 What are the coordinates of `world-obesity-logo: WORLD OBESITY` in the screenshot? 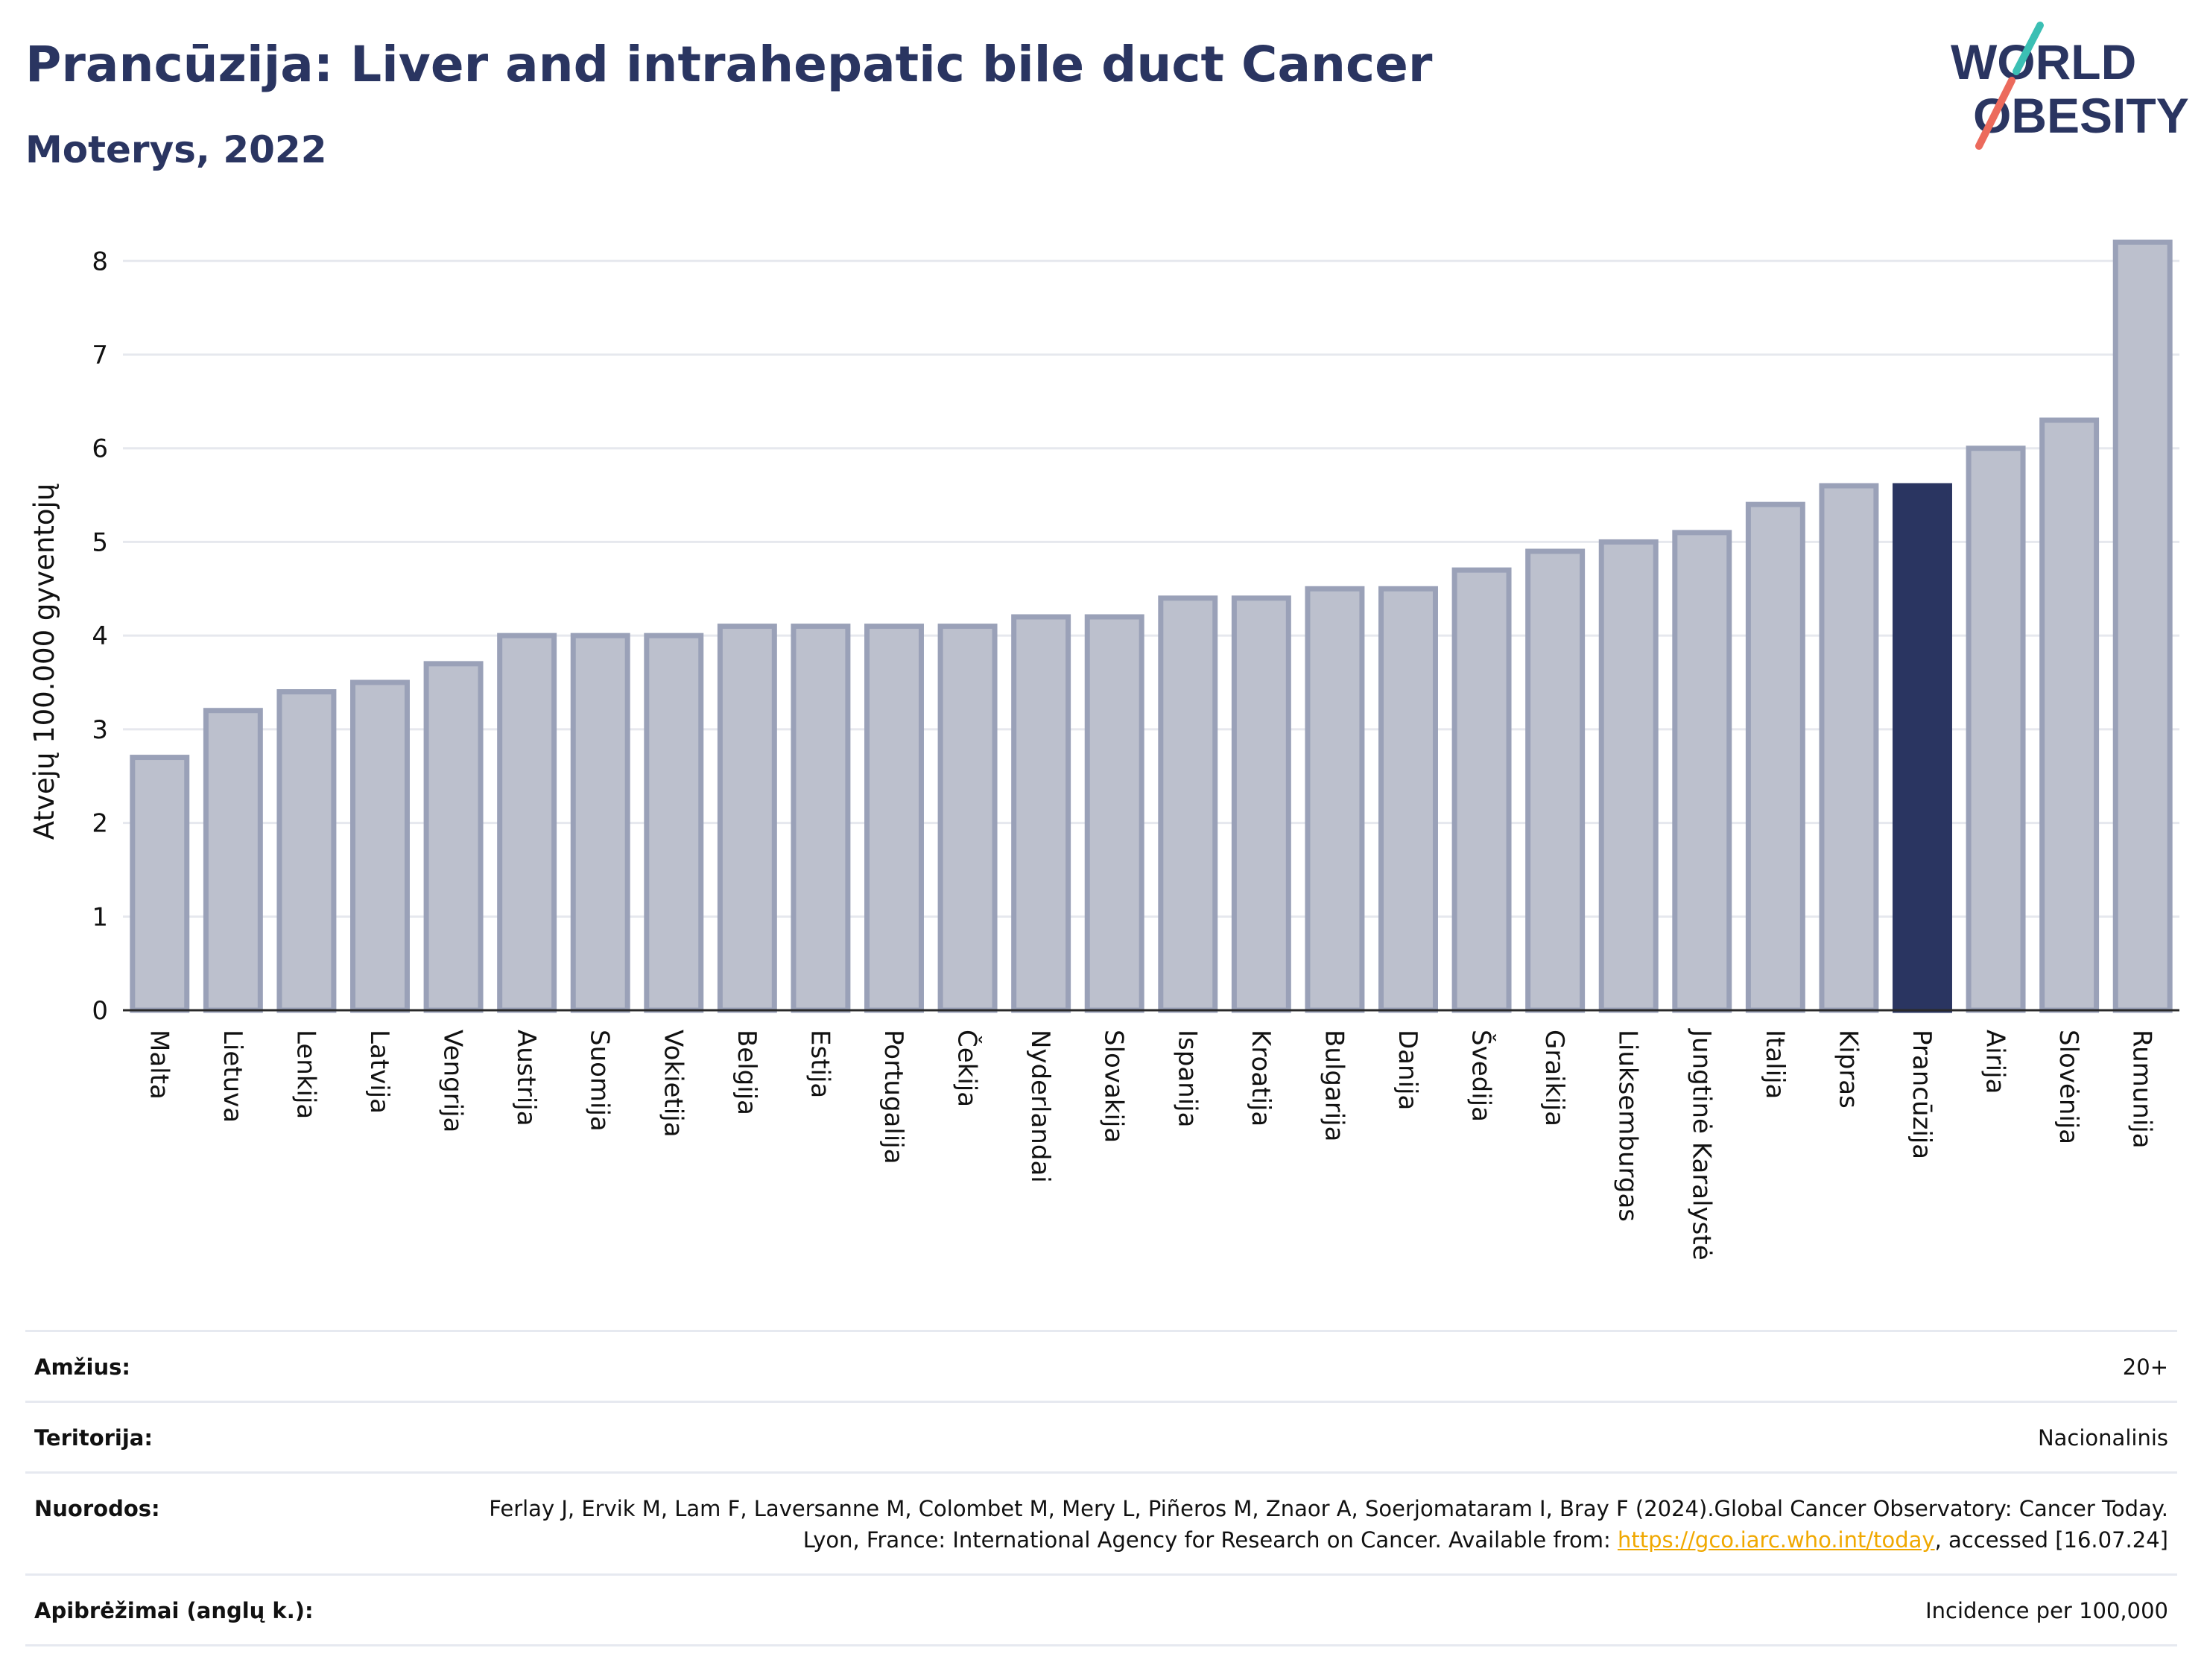 It's located at (2070, 86).